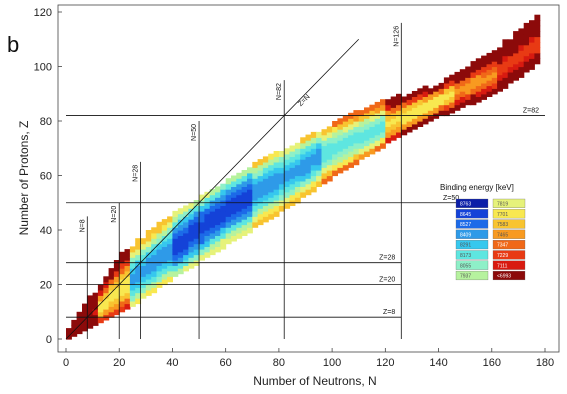  What do you see at coordinates (502, 256) in the screenshot?
I see `legend-entry-label: 7229` at bounding box center [502, 256].